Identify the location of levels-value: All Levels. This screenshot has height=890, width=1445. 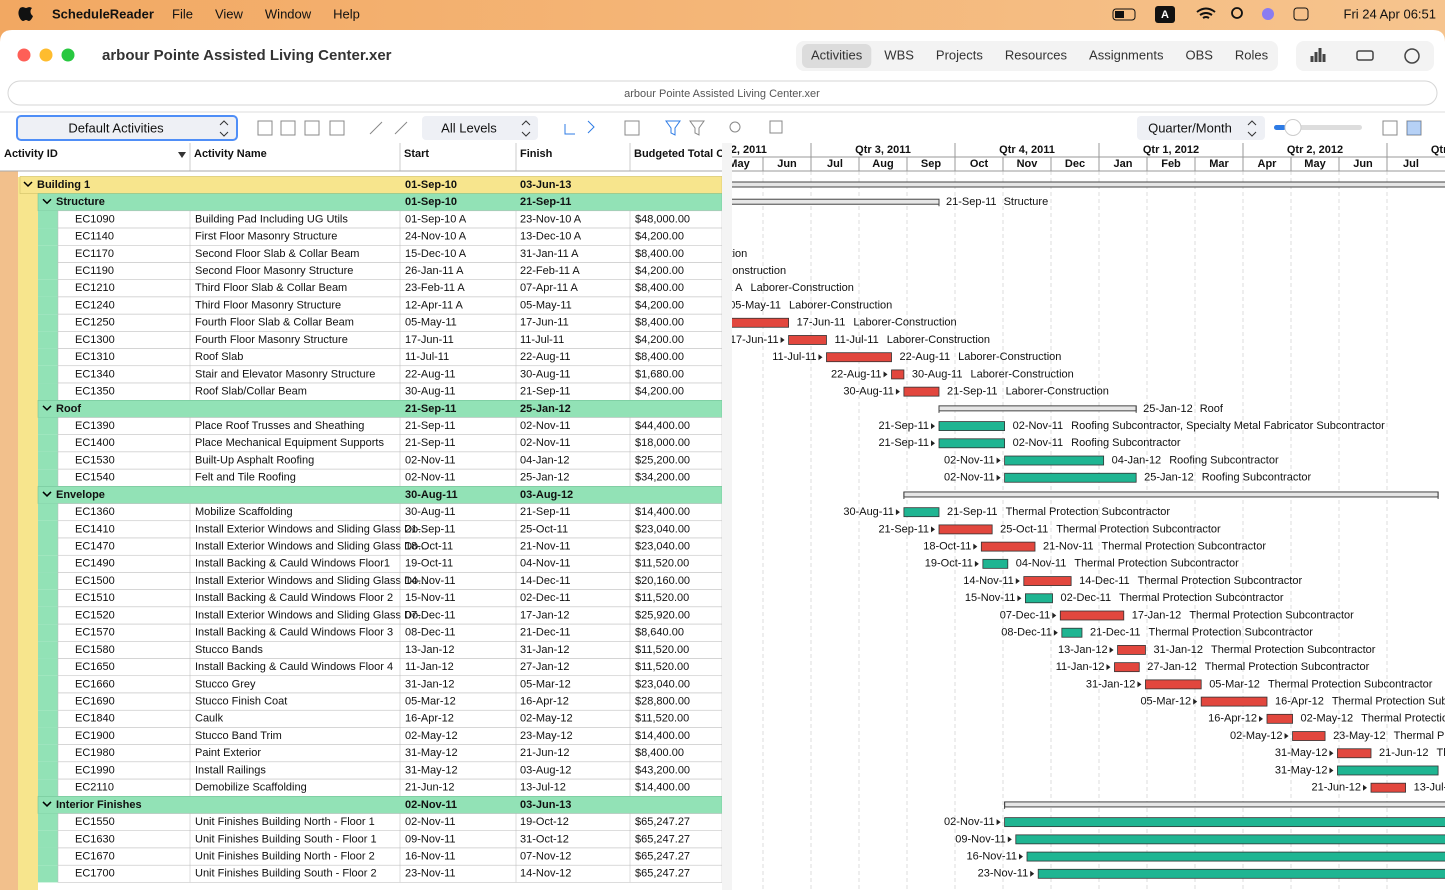
(469, 127).